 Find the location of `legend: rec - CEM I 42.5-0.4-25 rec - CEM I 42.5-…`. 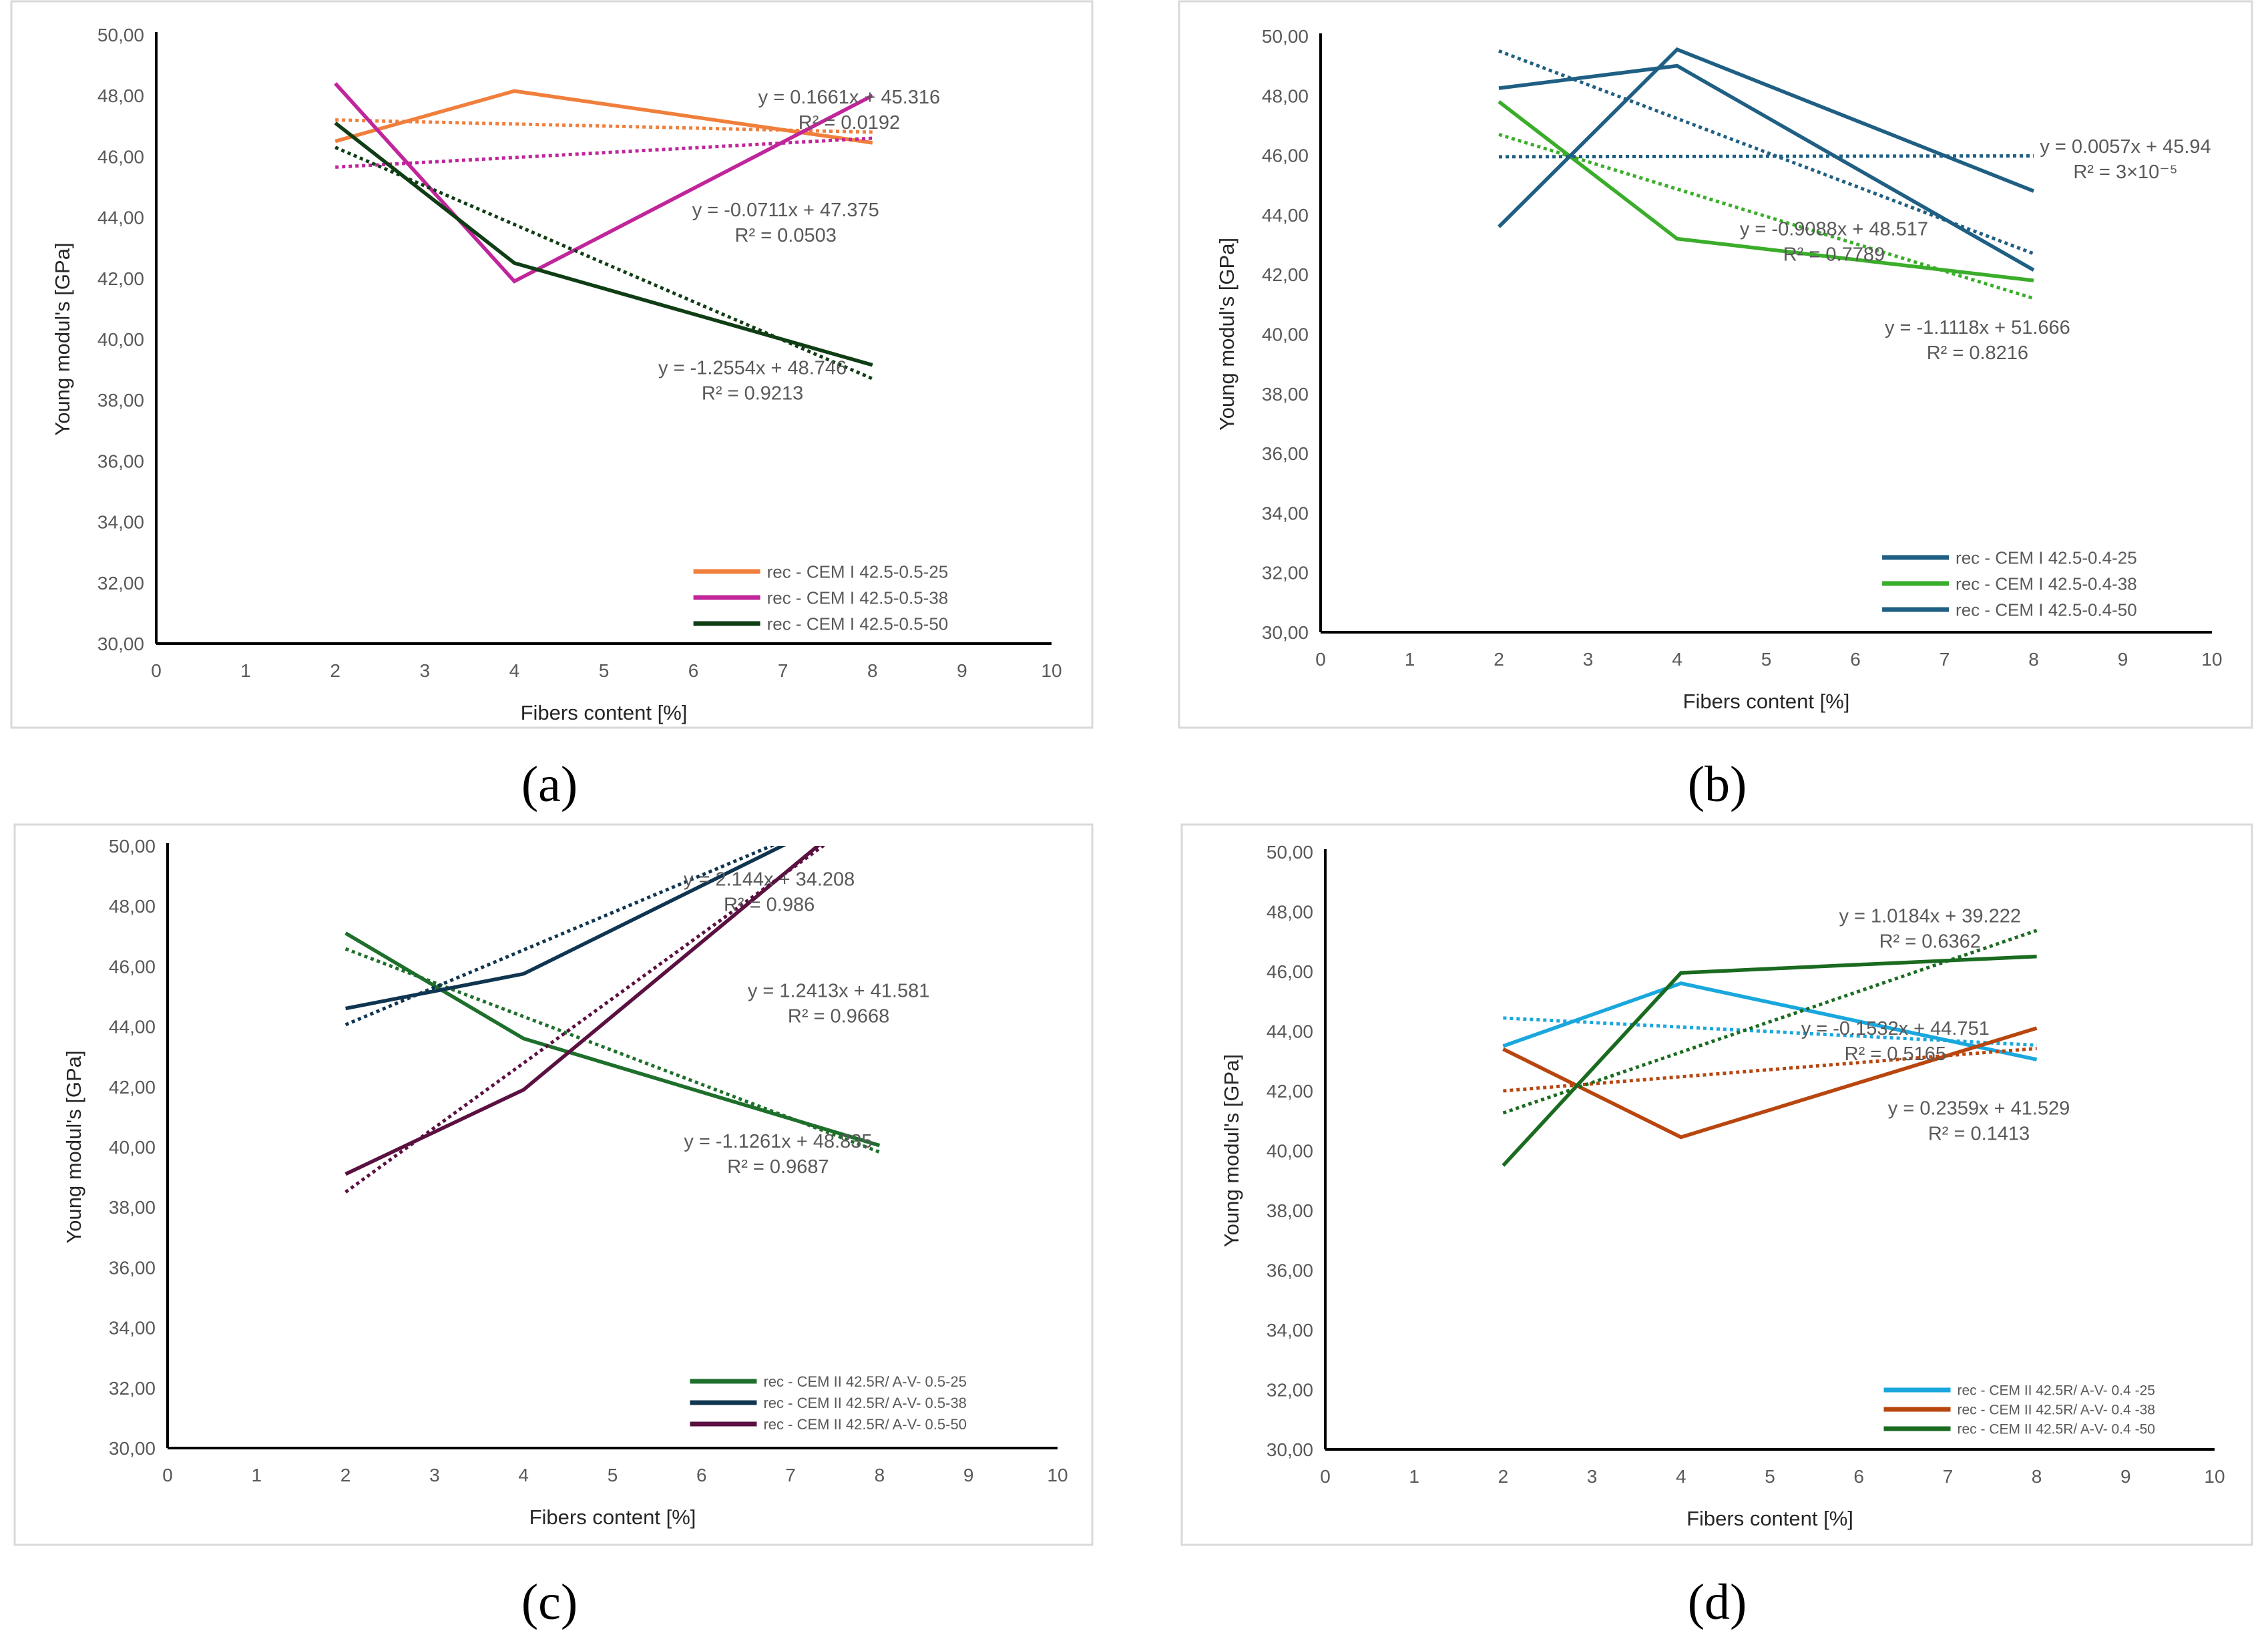

legend: rec - CEM I 42.5-0.4-25 rec - CEM I 42.5-… is located at coordinates (2009, 583).